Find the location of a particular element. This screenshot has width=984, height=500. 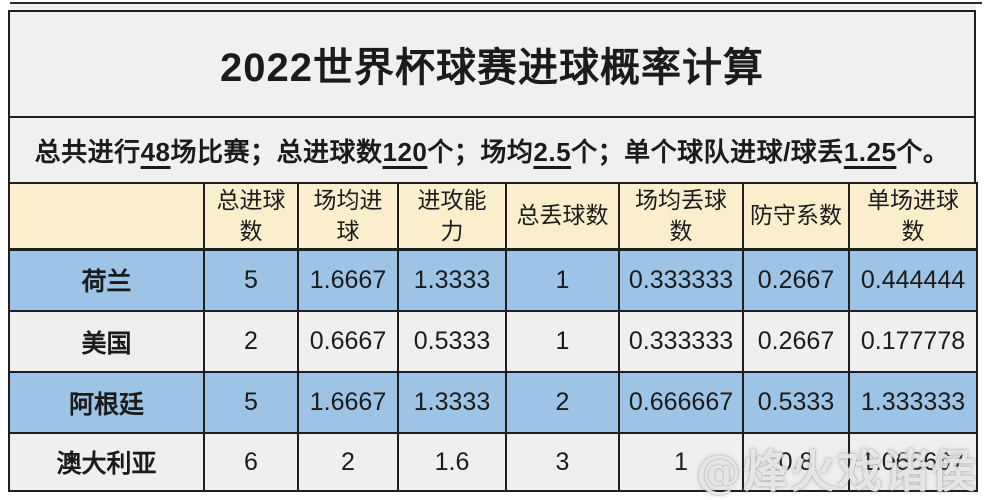

column-header-attack-ability: 进攻能 力 is located at coordinates (452, 216).